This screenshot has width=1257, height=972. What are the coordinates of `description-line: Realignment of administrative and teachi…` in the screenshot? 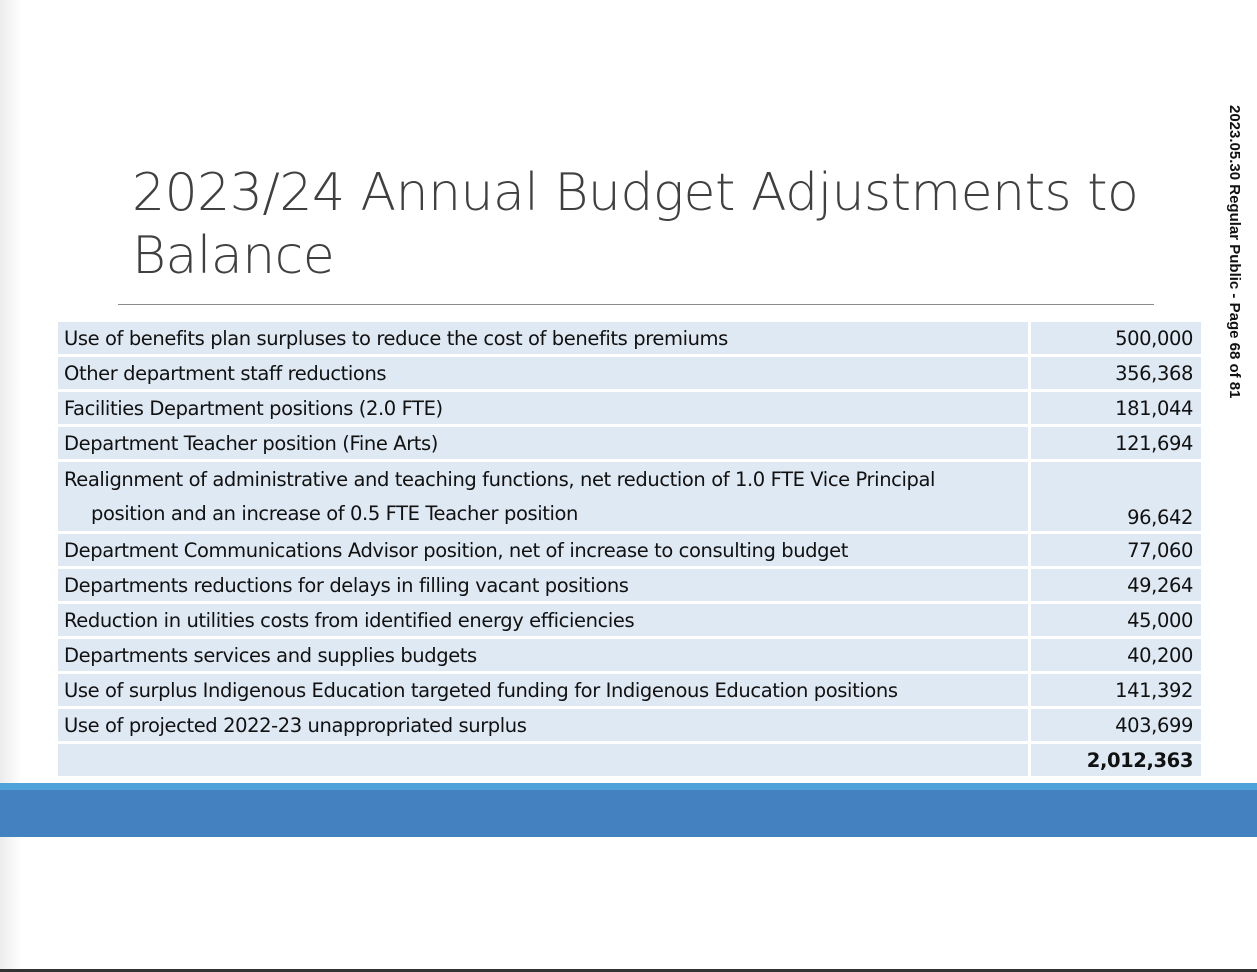 It's located at (500, 479).